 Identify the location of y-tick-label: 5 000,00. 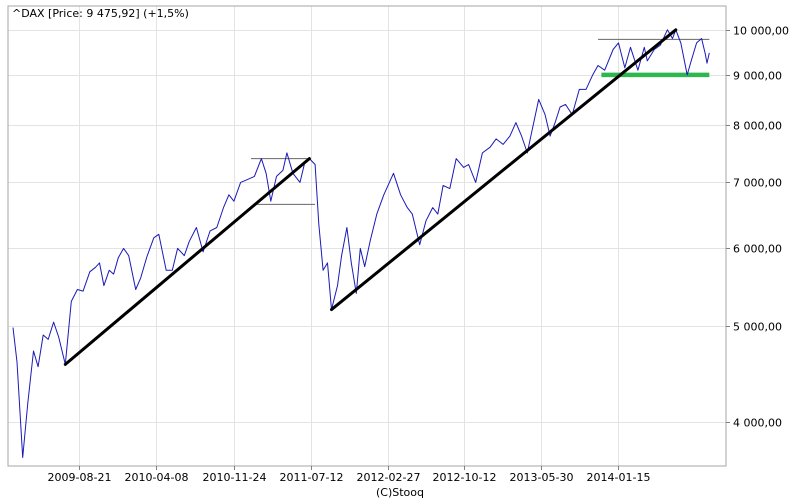
(757, 327).